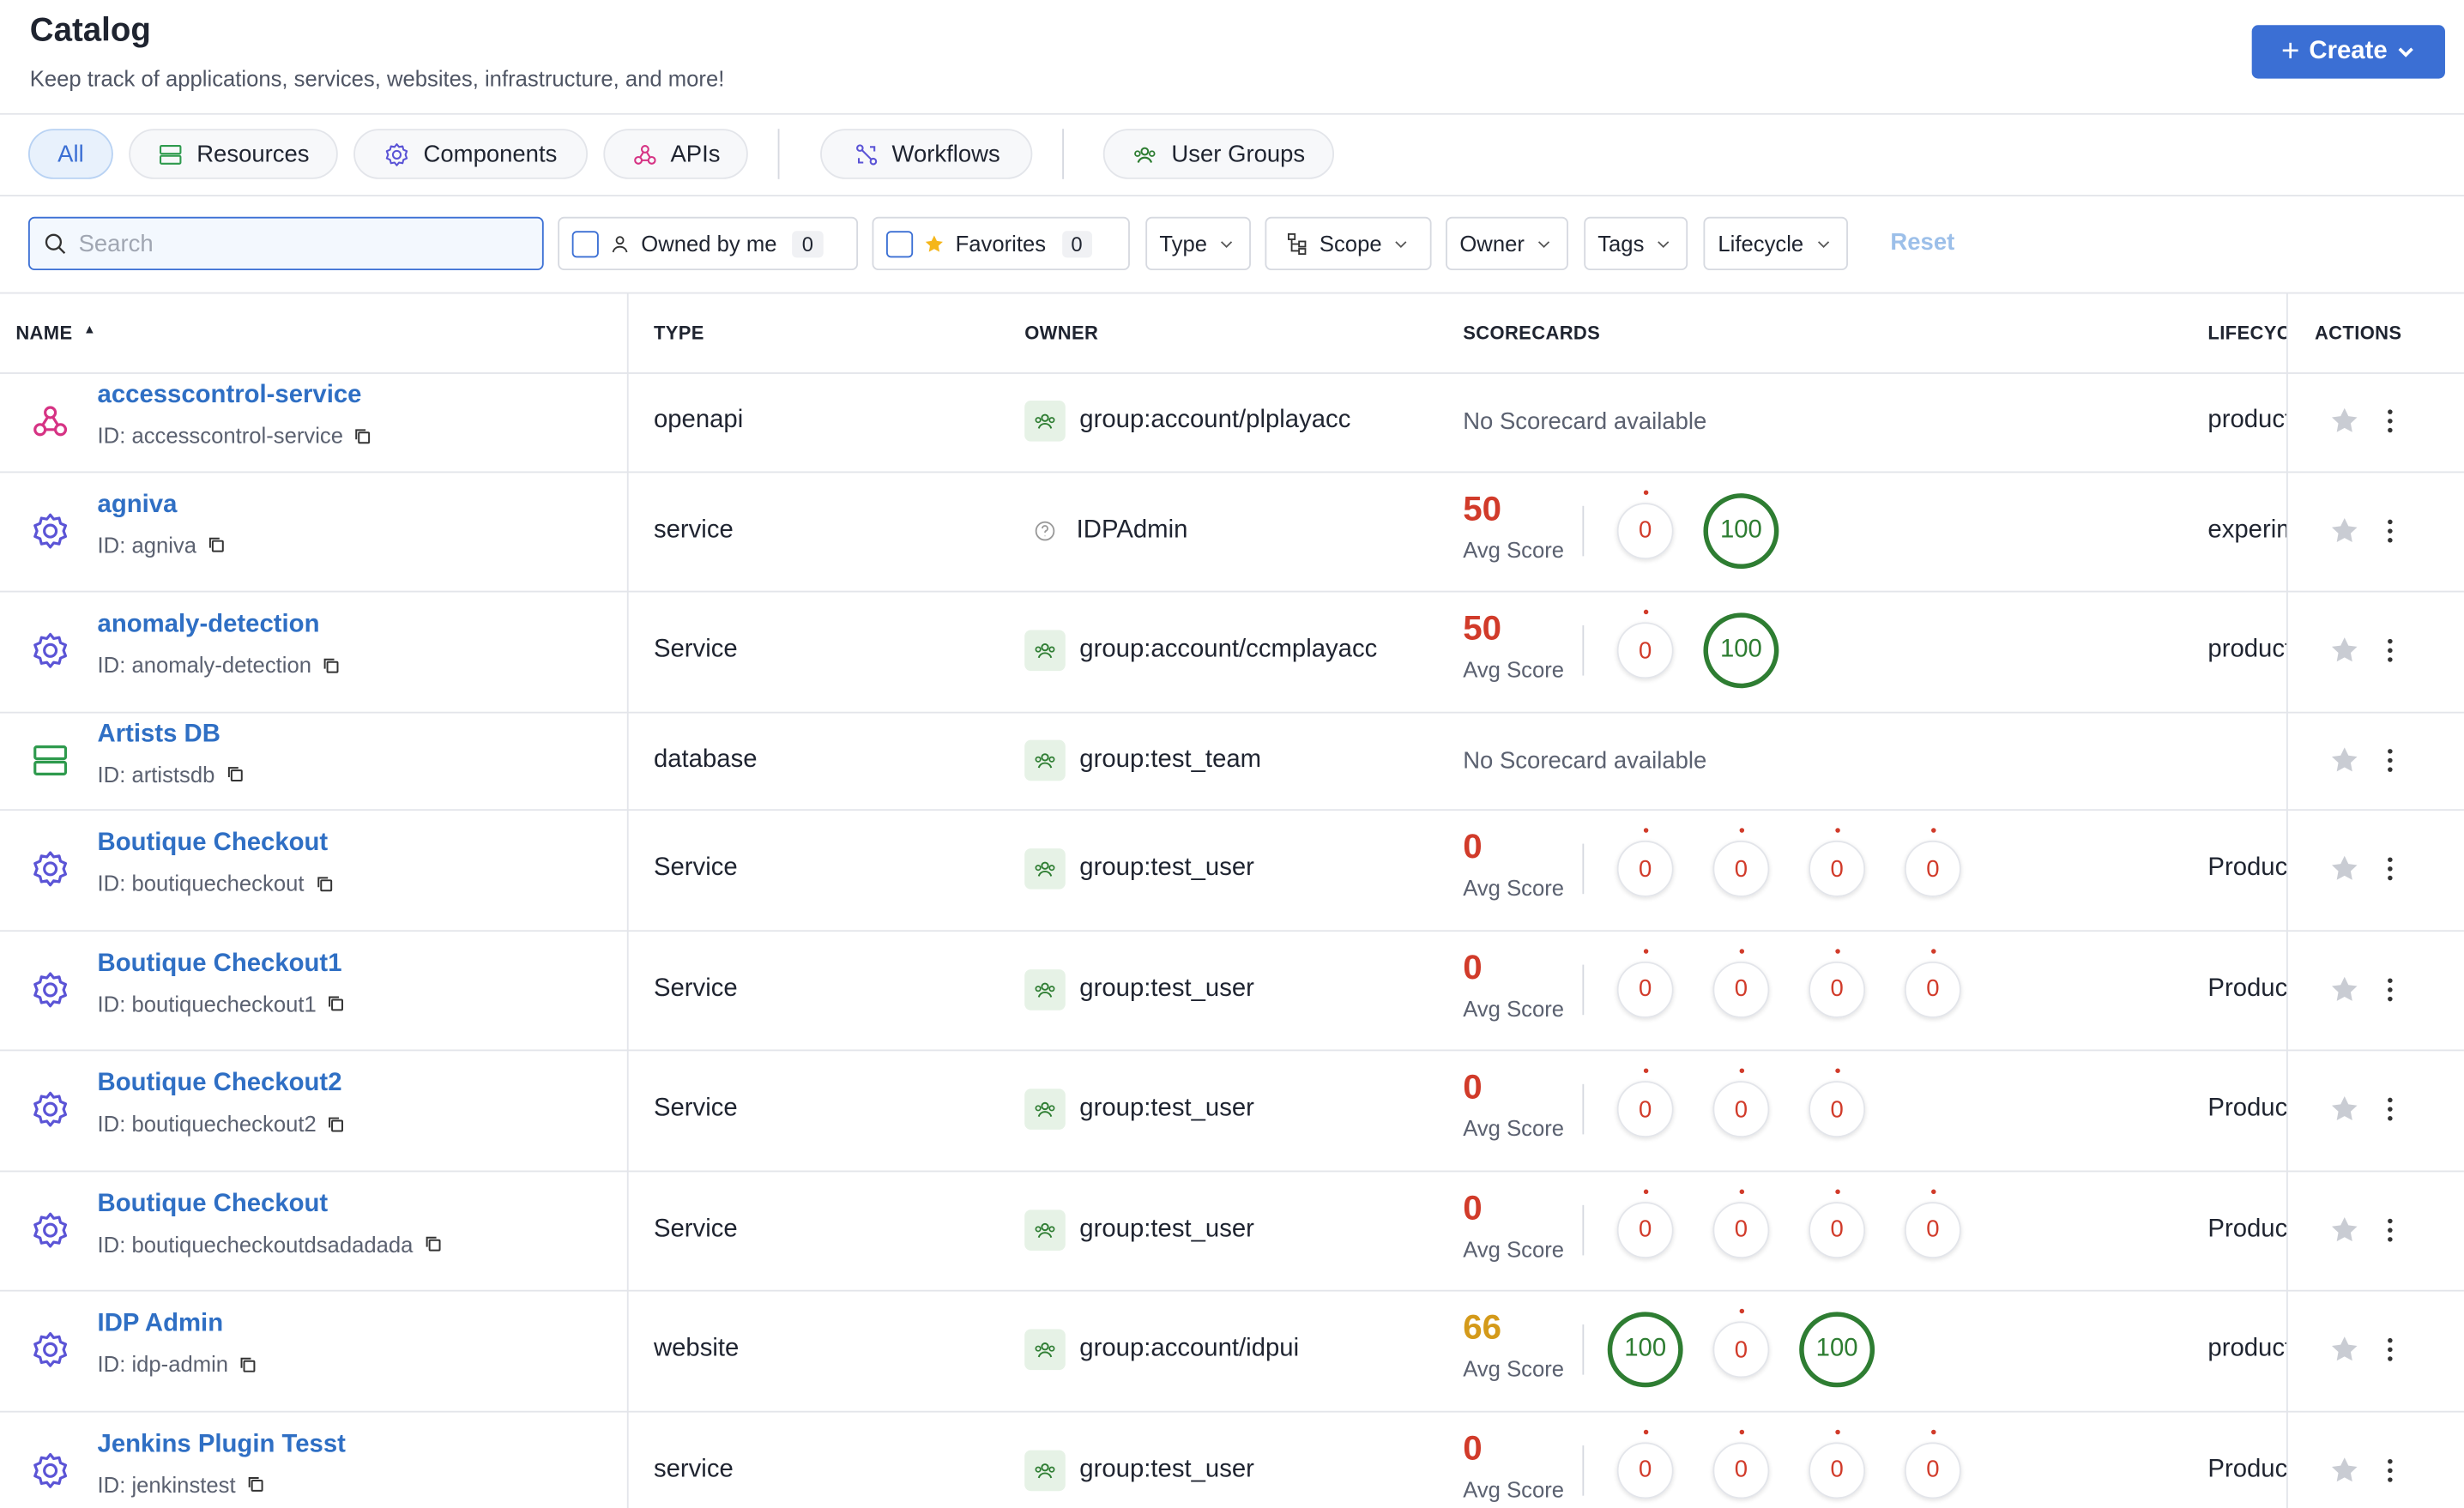 The height and width of the screenshot is (1508, 2464). I want to click on entity-id: ID: boutiquecheckout, so click(216, 883).